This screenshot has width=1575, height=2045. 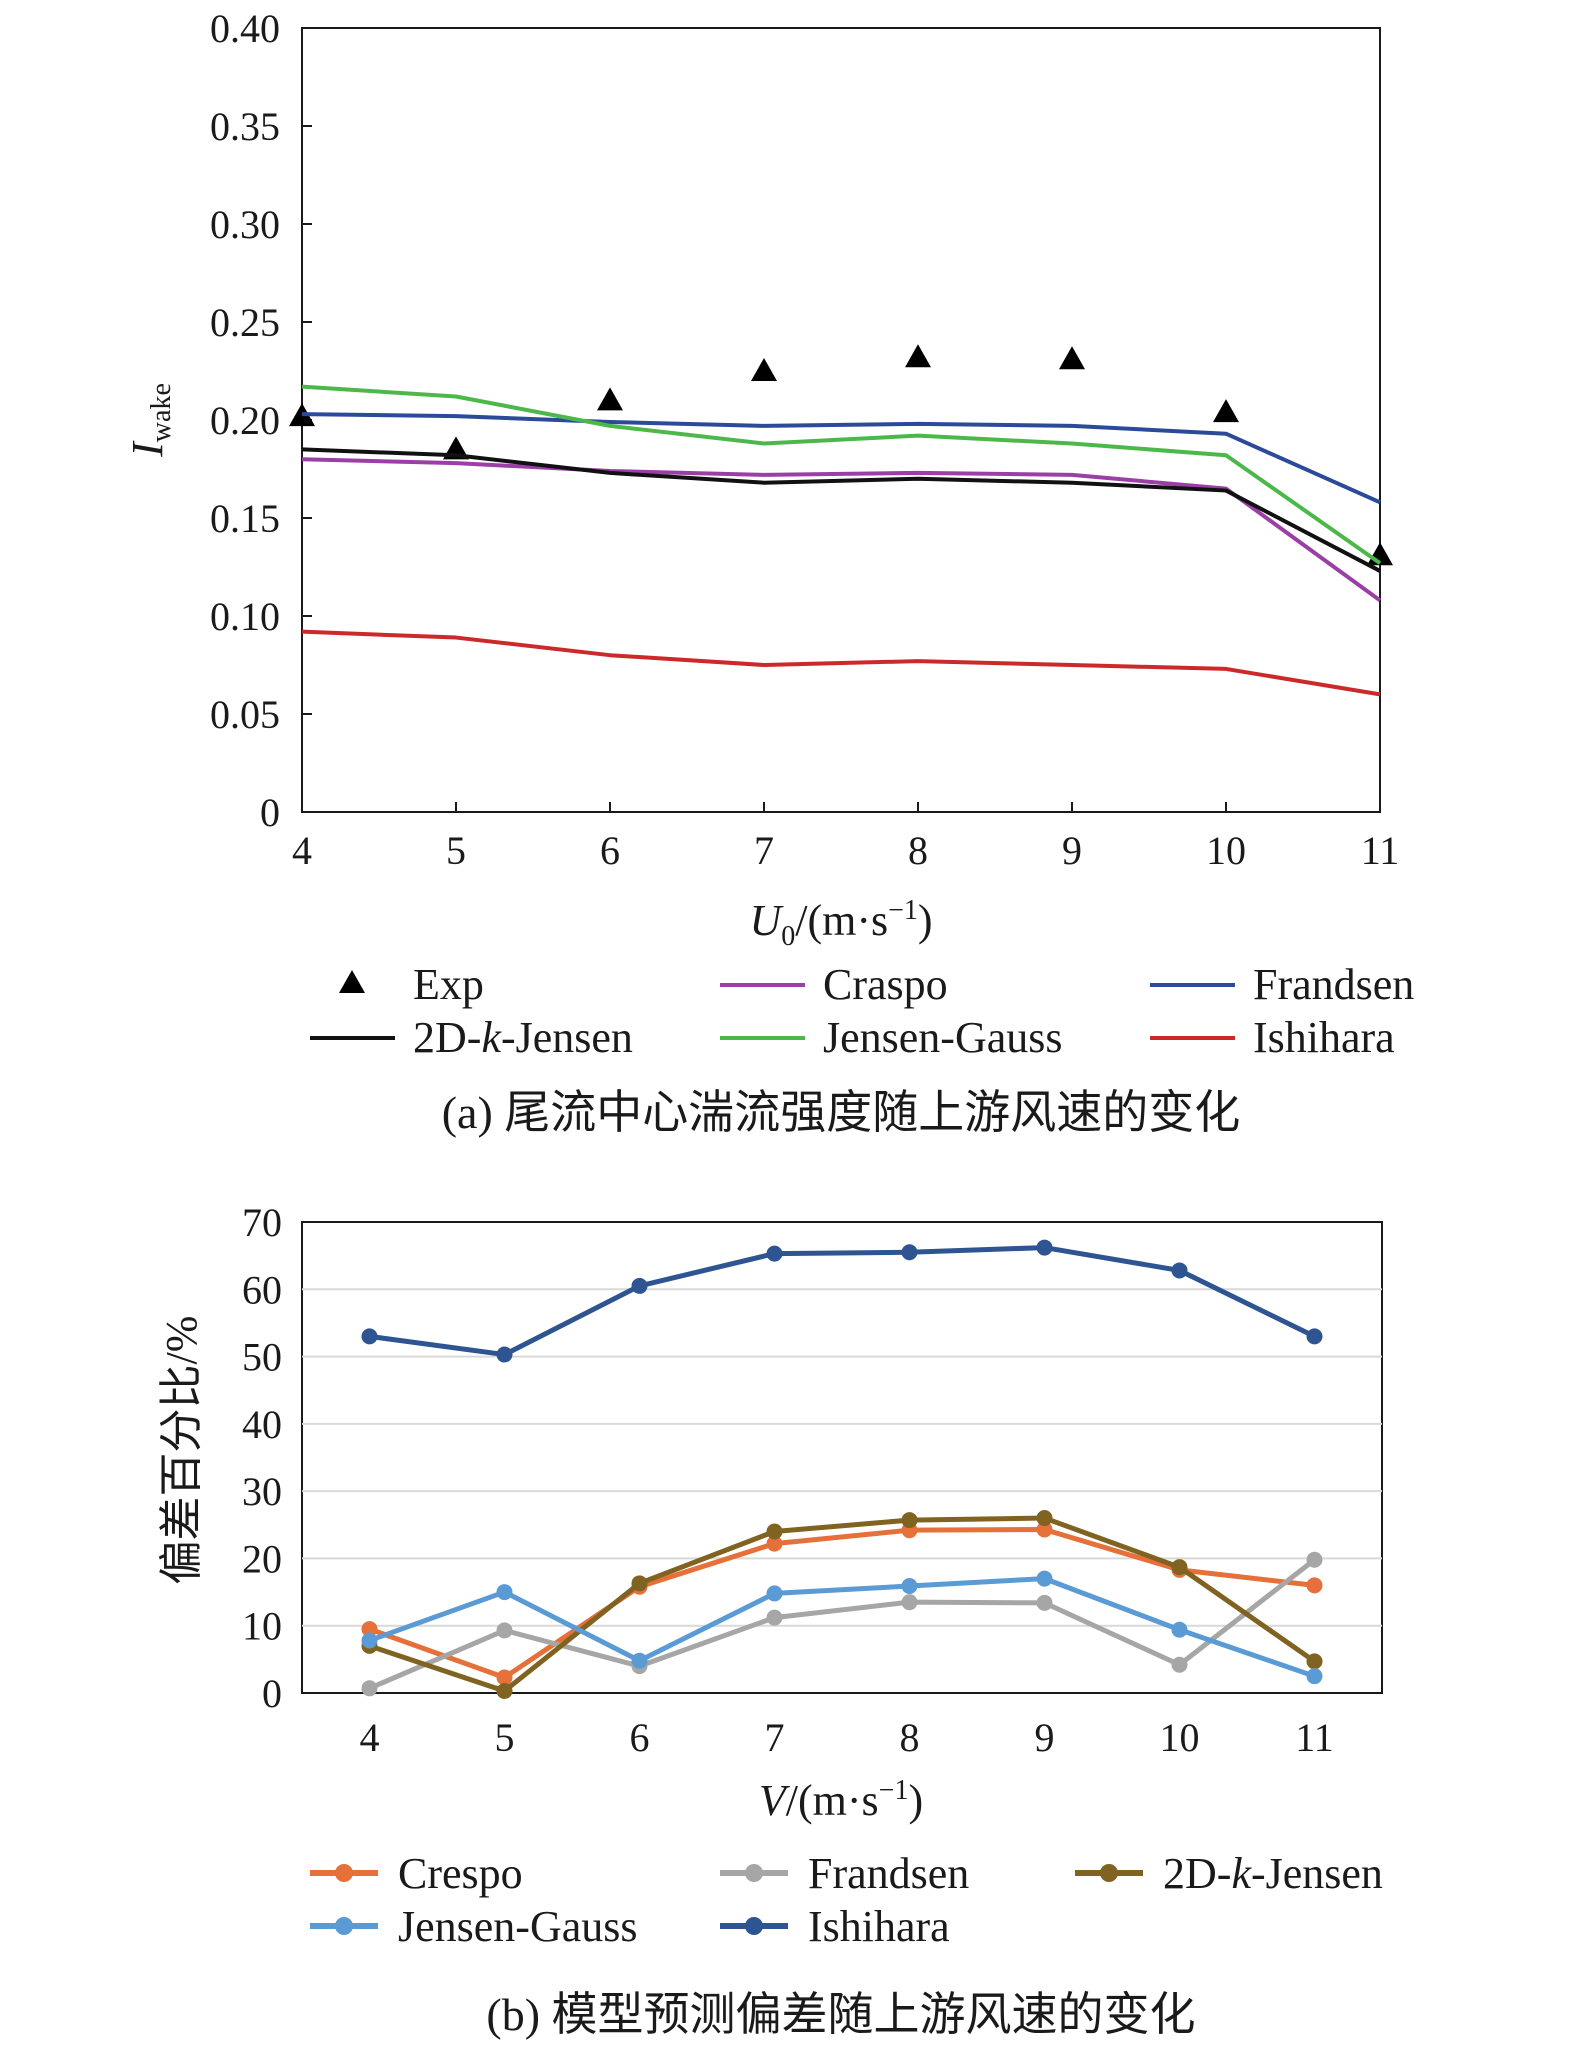 I want to click on chart-a-y-axis-label: Iwake, so click(x=150, y=420).